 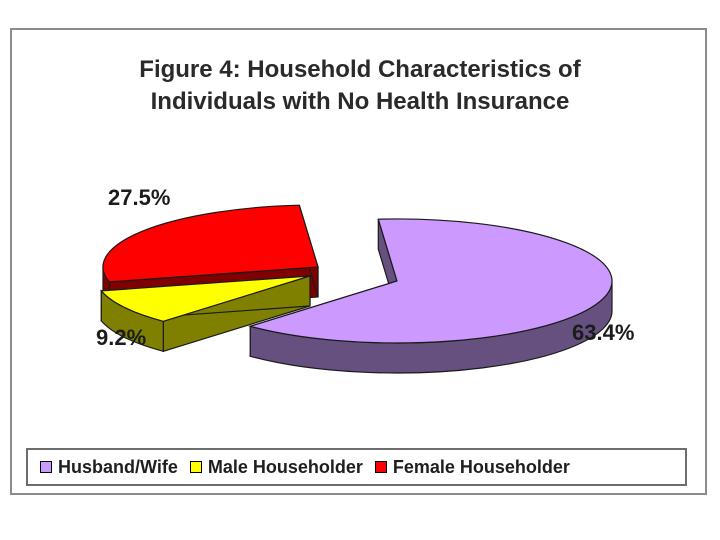 I want to click on legend-item-husband-wife: Husband/Wife, so click(x=109, y=467).